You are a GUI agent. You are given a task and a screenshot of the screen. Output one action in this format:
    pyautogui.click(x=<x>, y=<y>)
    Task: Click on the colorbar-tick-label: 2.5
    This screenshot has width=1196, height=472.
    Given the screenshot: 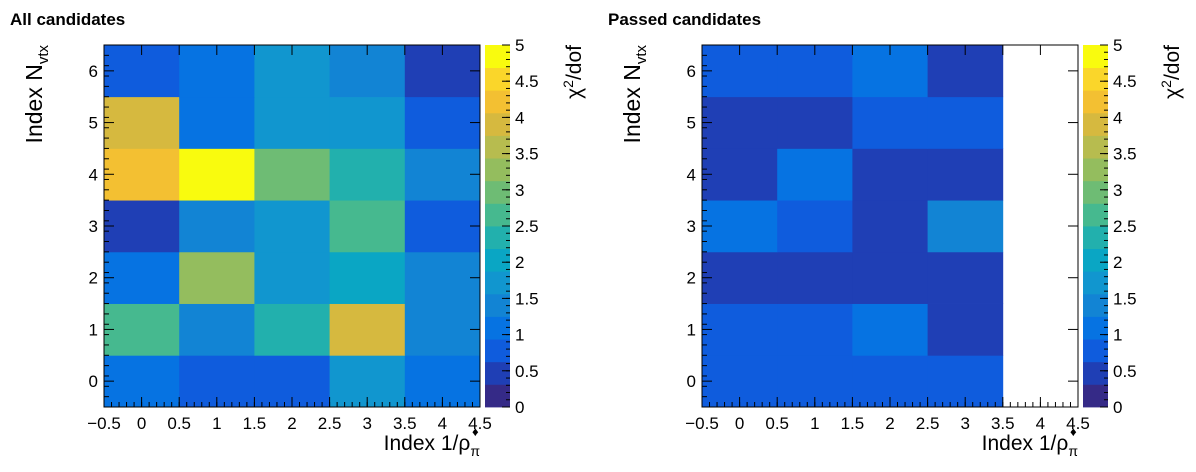 What is the action you would take?
    pyautogui.click(x=1125, y=226)
    